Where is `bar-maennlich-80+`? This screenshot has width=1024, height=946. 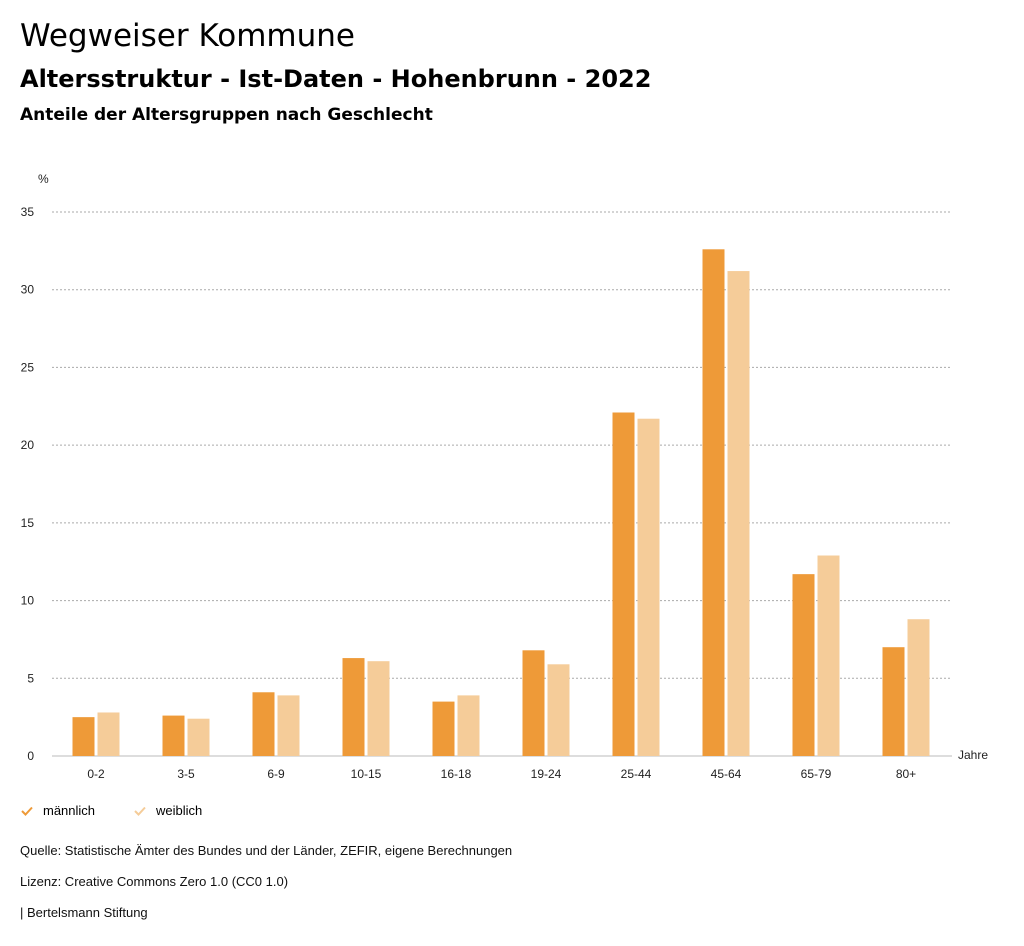
bar-maennlich-80+ is located at coordinates (893, 701).